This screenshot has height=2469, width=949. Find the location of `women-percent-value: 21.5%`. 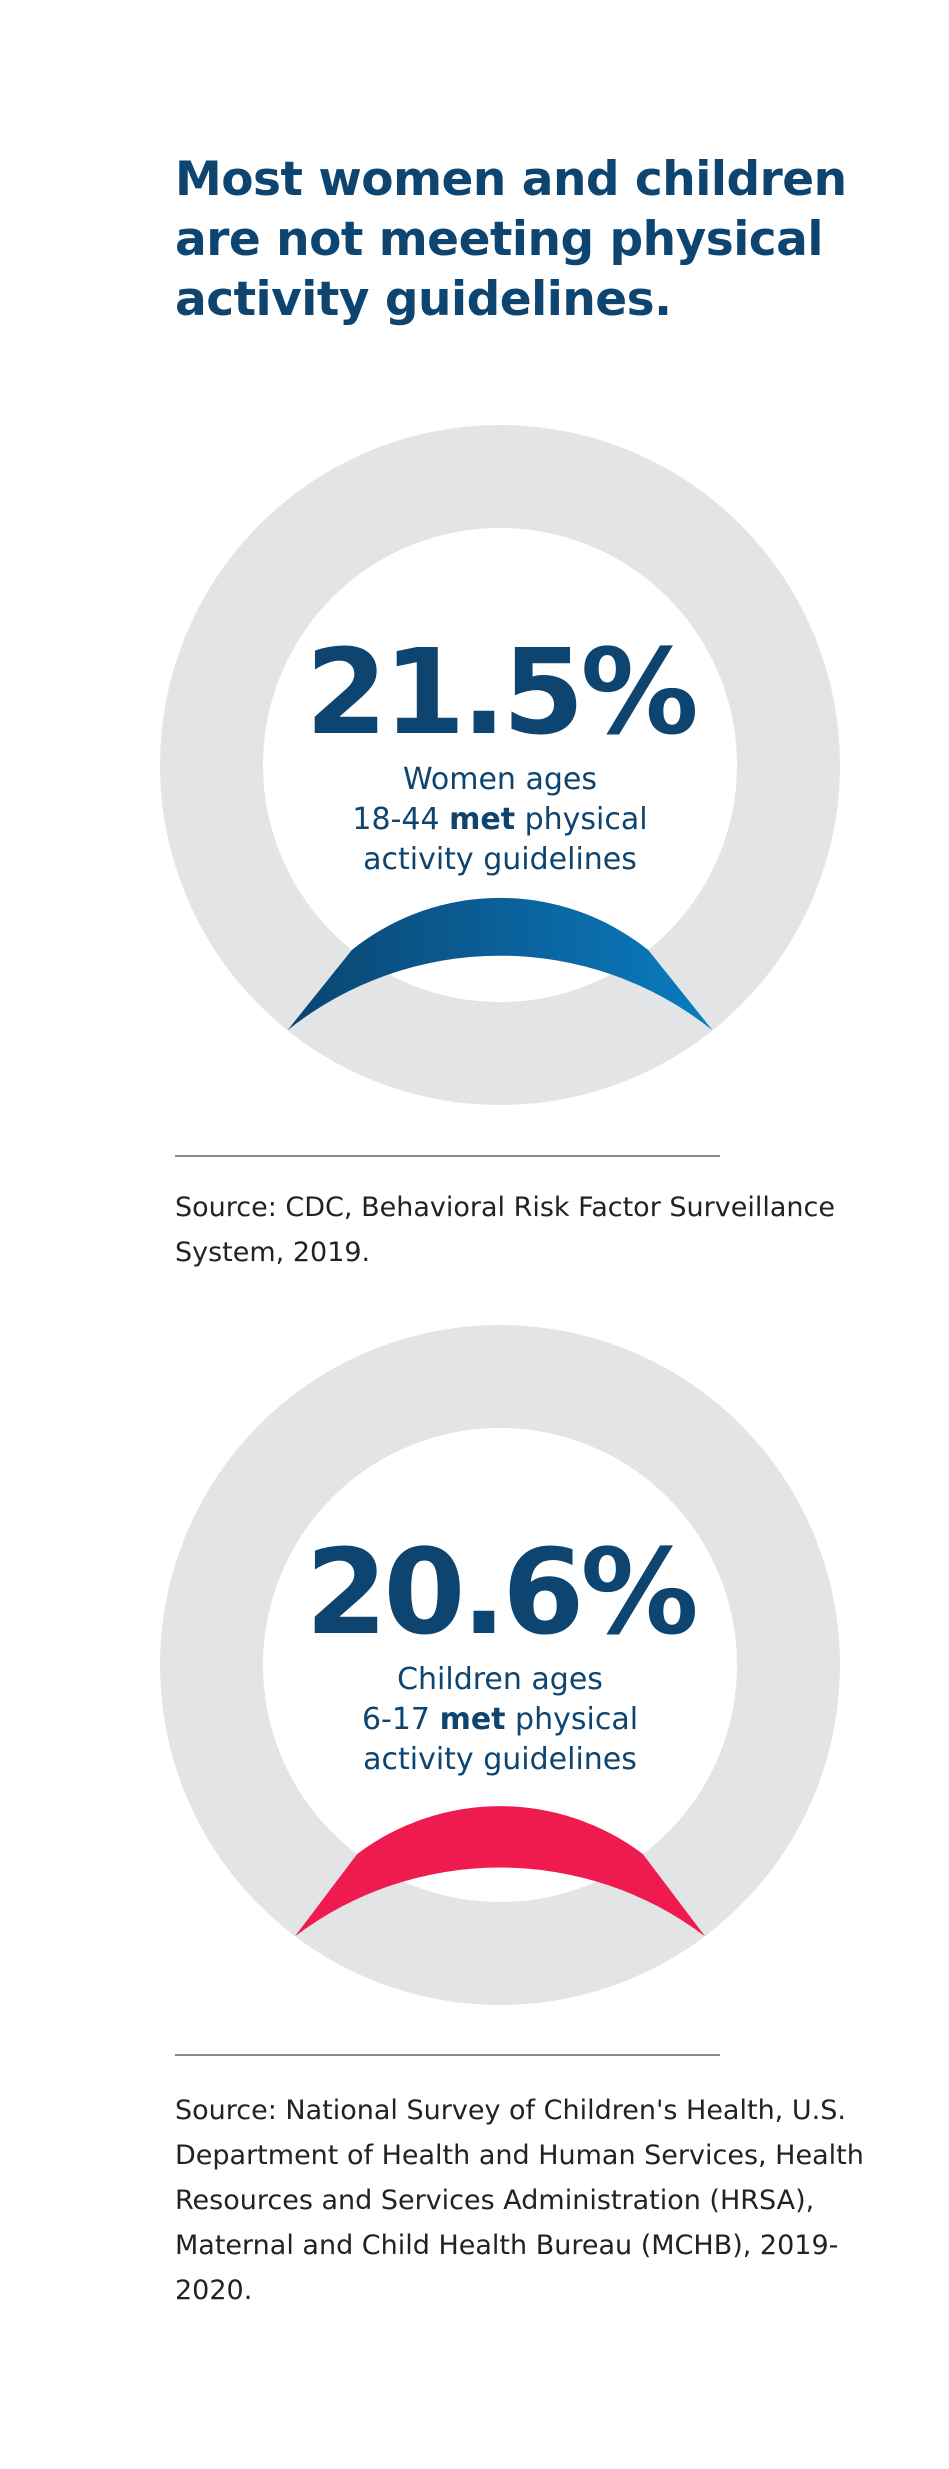

women-percent-value: 21.5% is located at coordinates (501, 692).